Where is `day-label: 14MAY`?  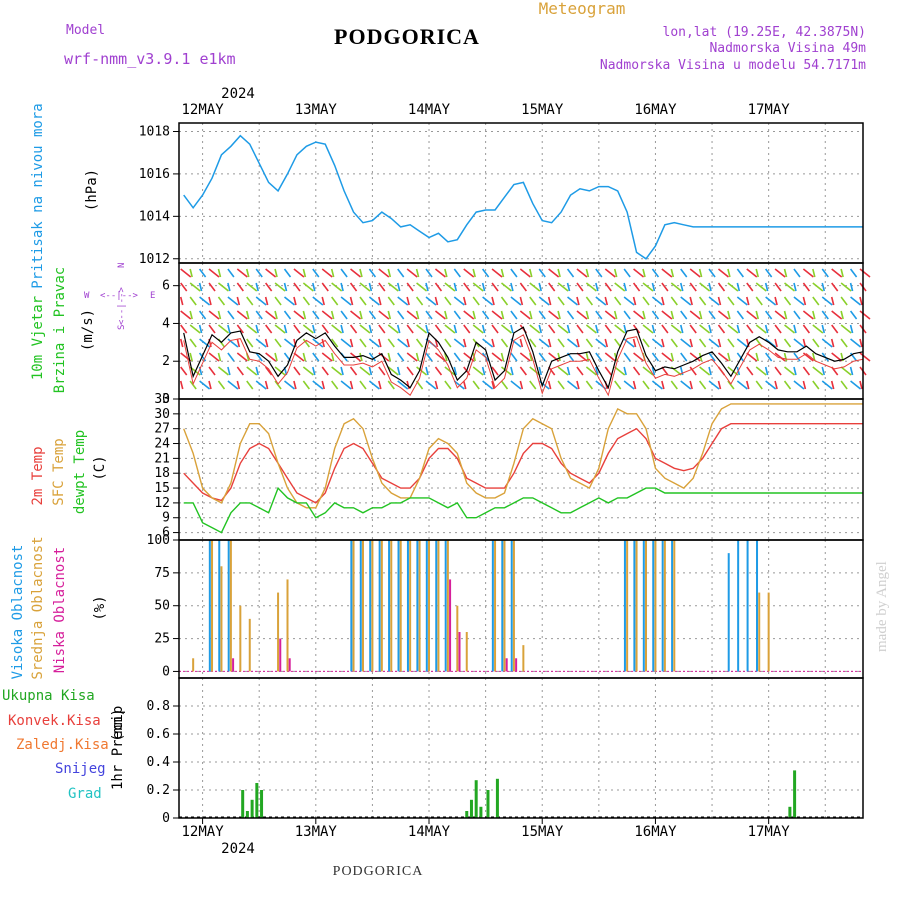
day-label: 14MAY is located at coordinates (429, 110).